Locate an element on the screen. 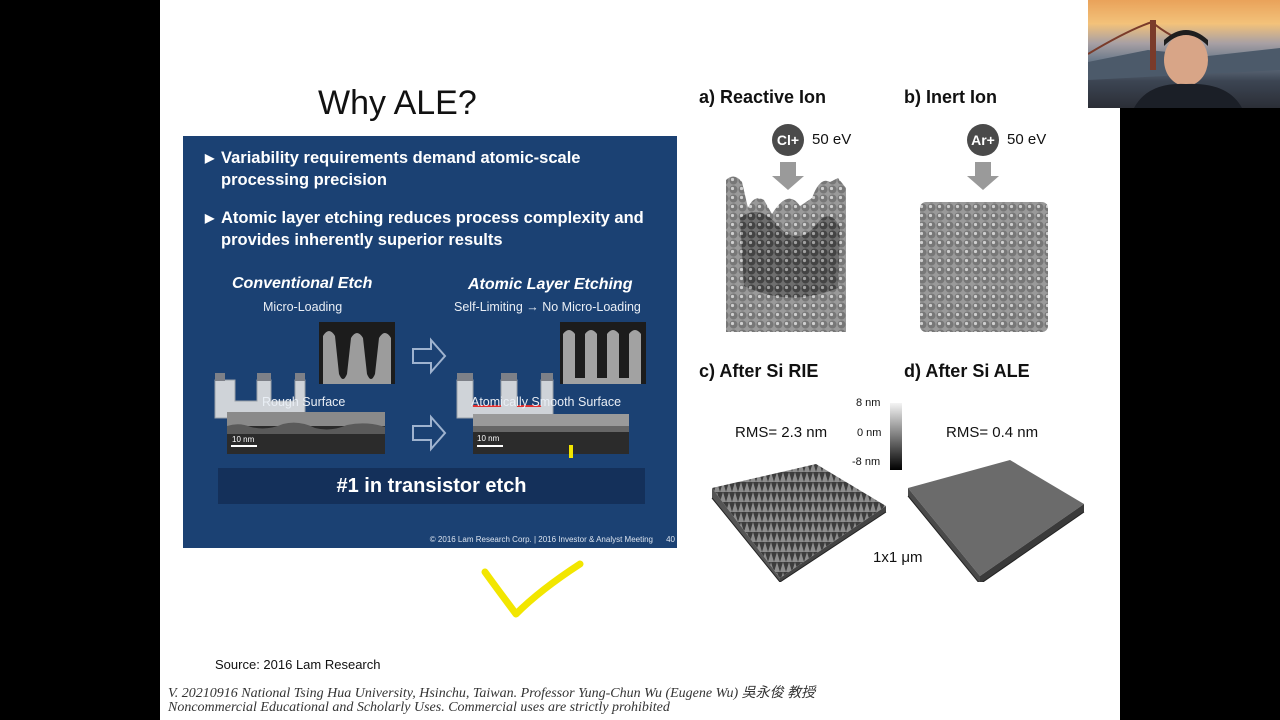 The width and height of the screenshot is (1280, 720). cl-ion-icon: Cl+ is located at coordinates (788, 140).